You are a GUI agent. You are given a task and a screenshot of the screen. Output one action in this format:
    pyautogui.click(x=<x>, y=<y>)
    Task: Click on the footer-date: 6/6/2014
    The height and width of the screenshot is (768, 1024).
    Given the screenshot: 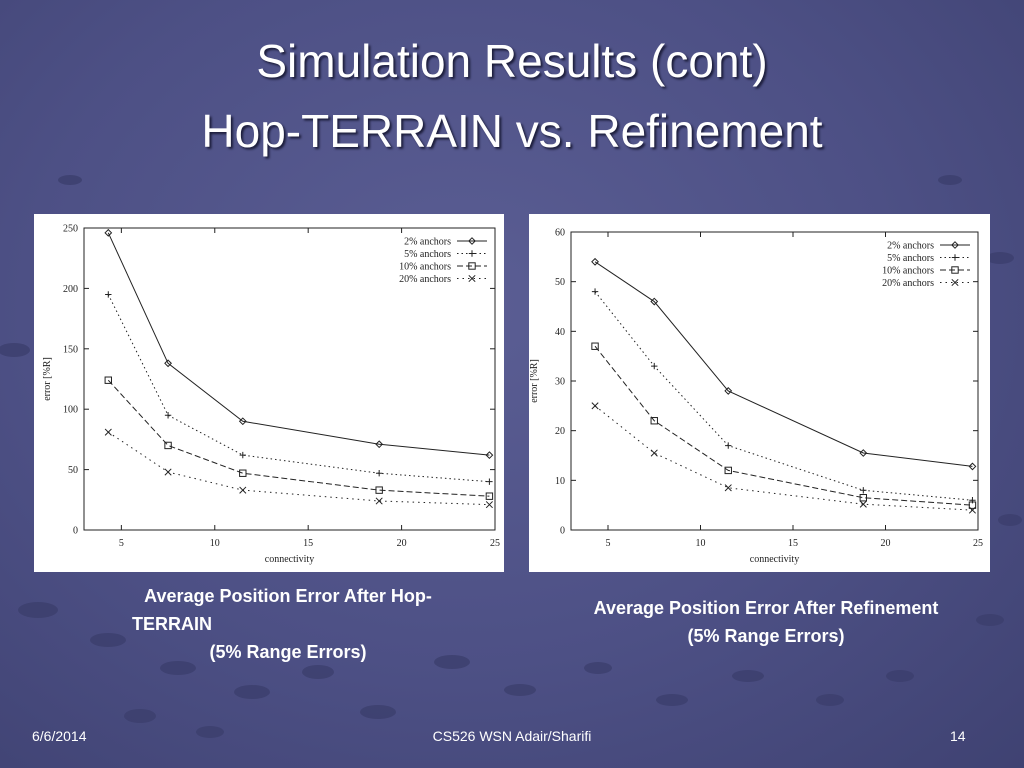 What is the action you would take?
    pyautogui.click(x=59, y=736)
    